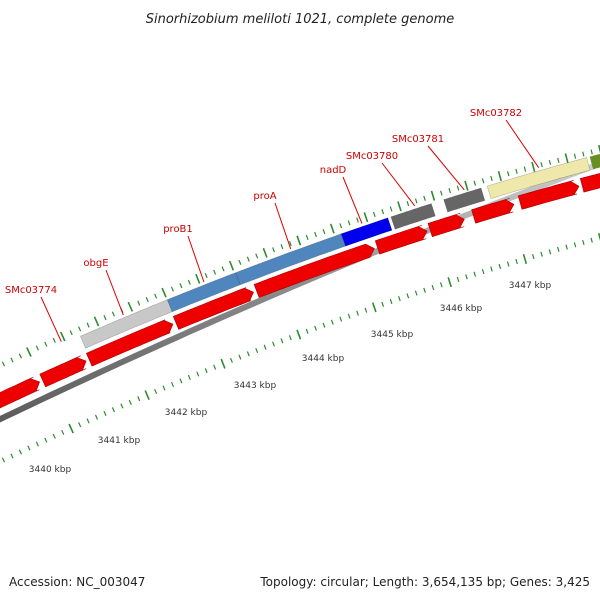 This screenshot has height=600, width=600. Describe the element at coordinates (418, 139) in the screenshot. I see `gene-label-smc03781: SMc03781` at that location.